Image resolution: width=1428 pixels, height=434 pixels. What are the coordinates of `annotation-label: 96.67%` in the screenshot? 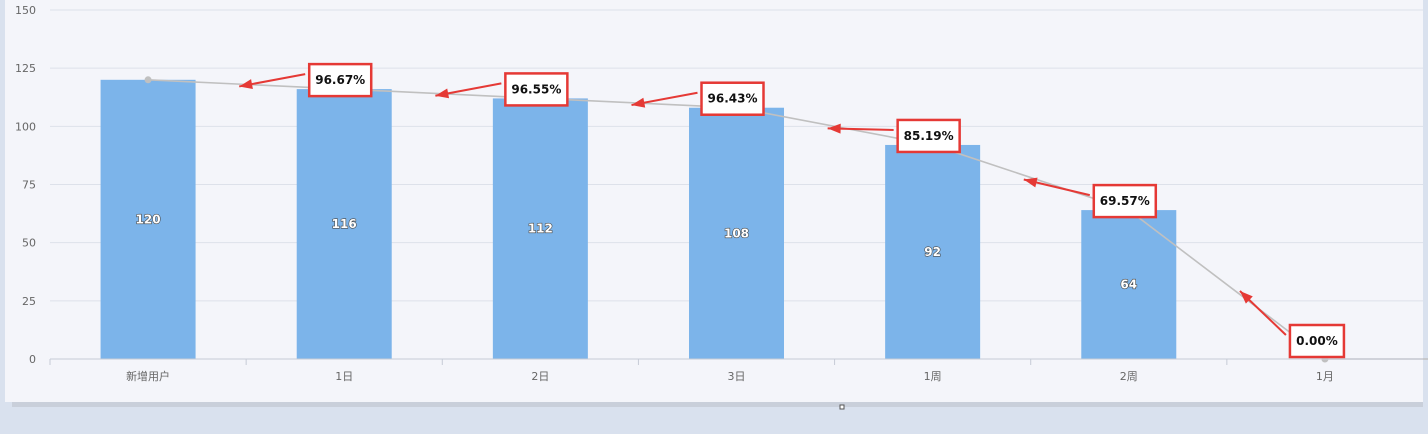 It's located at (340, 80).